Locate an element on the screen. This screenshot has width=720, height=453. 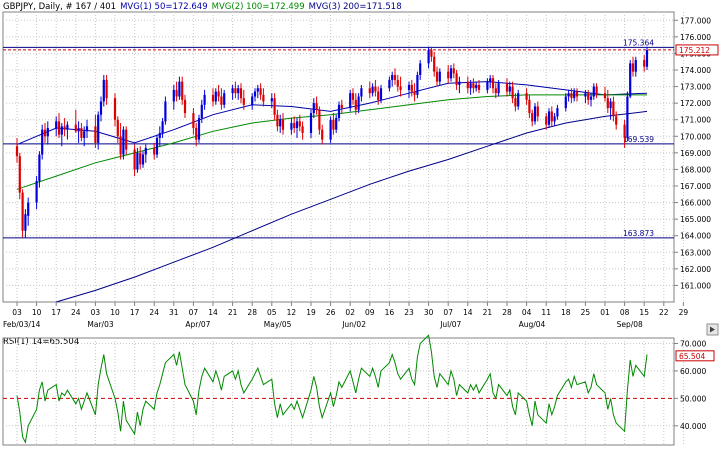
price-y-tick-label: 163.000 is located at coordinates (695, 252).